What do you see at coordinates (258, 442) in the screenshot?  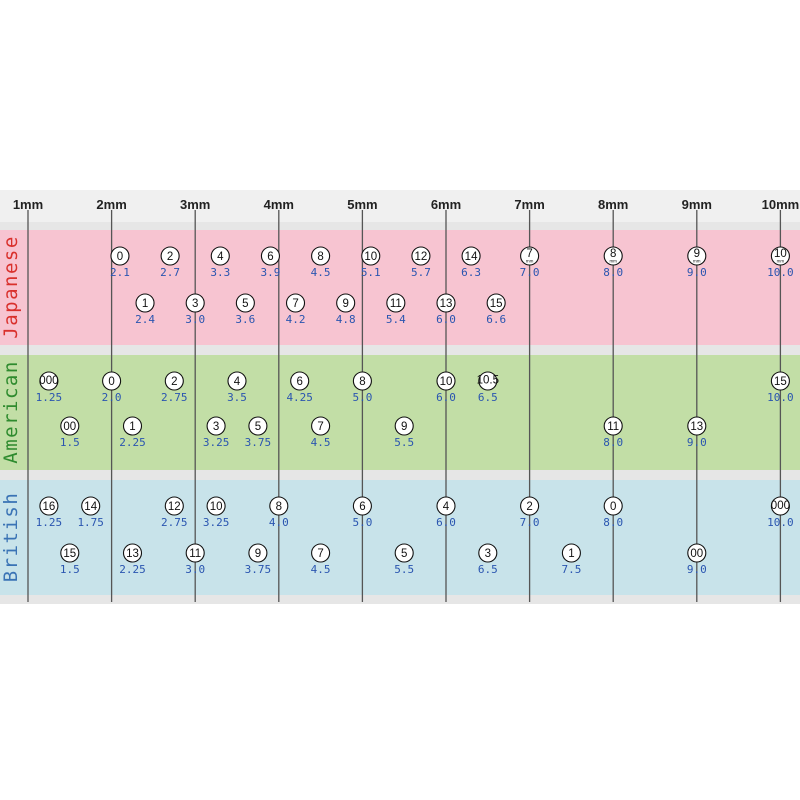 I see `size-mm-value: 3.75` at bounding box center [258, 442].